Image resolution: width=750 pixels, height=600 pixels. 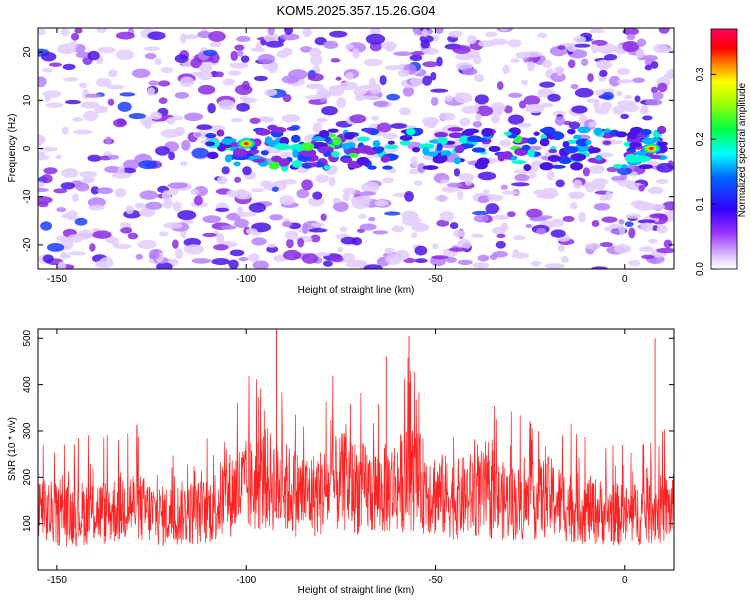 What do you see at coordinates (625, 580) in the screenshot?
I see `snr-x-tick-label: 0` at bounding box center [625, 580].